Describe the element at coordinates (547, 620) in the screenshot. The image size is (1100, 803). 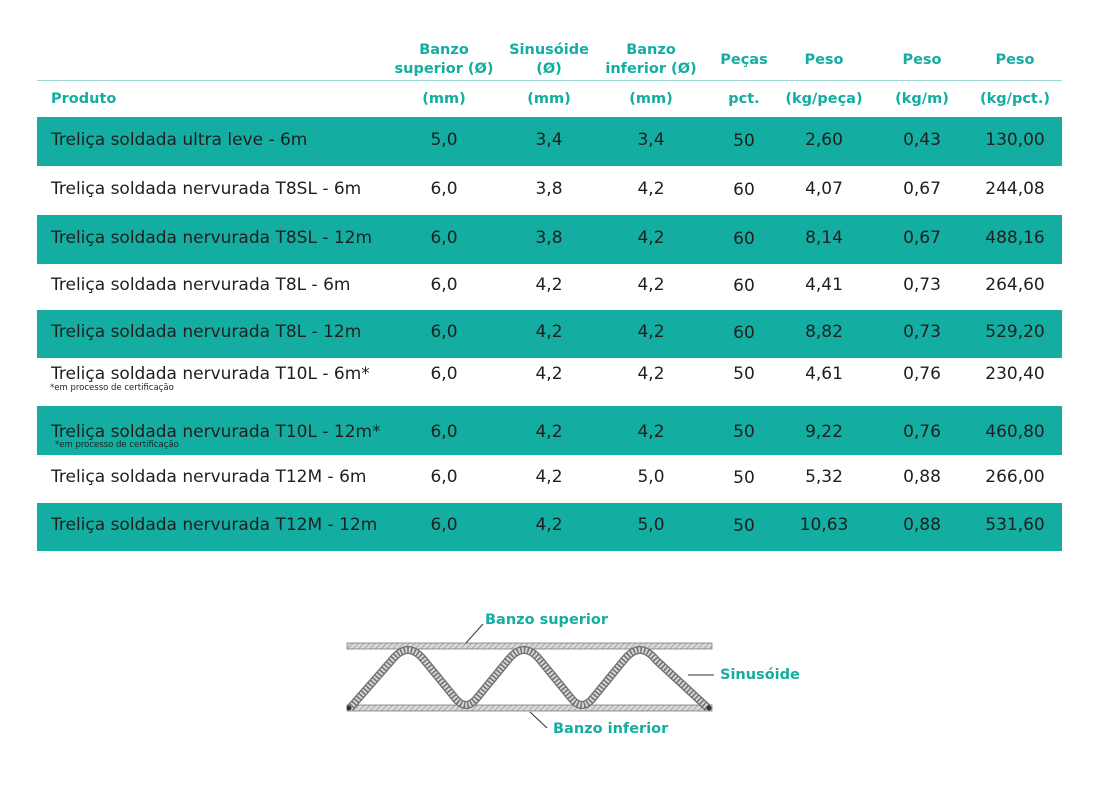
I see `label-banzo-superior: Banzo superior` at that location.